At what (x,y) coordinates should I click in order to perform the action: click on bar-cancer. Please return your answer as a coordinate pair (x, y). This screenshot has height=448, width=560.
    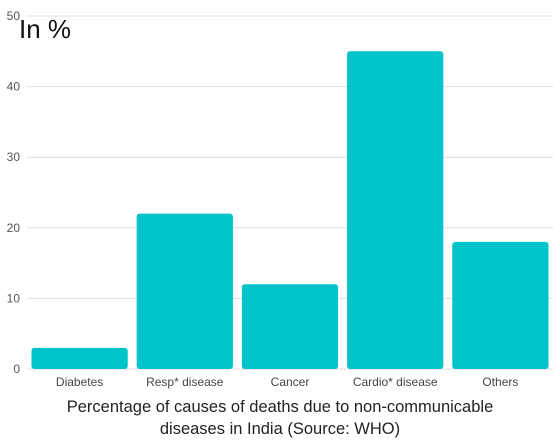
    Looking at the image, I should click on (290, 326).